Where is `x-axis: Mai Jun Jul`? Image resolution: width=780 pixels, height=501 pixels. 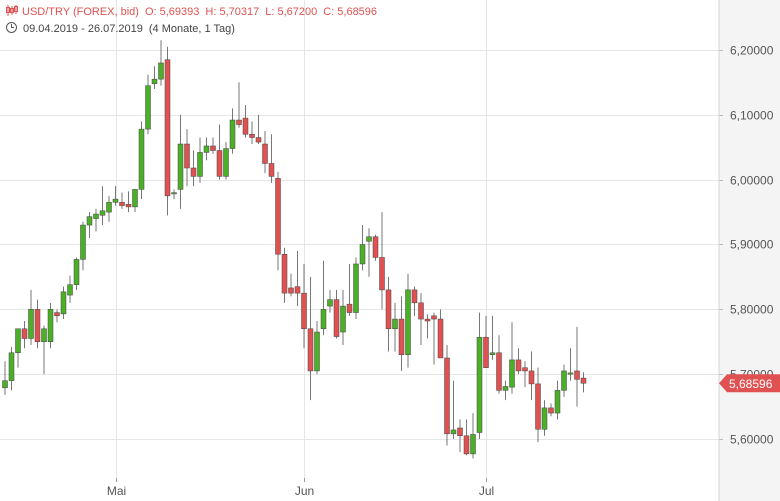
x-axis: Mai Jun Jul is located at coordinates (300, 488).